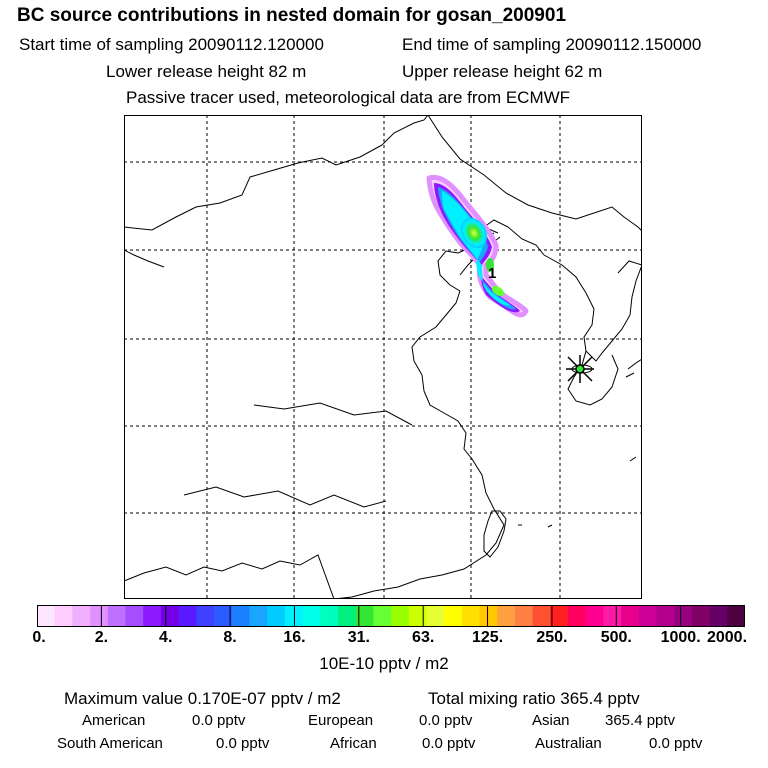 This screenshot has width=768, height=768. What do you see at coordinates (202, 698) in the screenshot?
I see `maximum-value: Maximum value 0.170E-07 pptv / m2` at bounding box center [202, 698].